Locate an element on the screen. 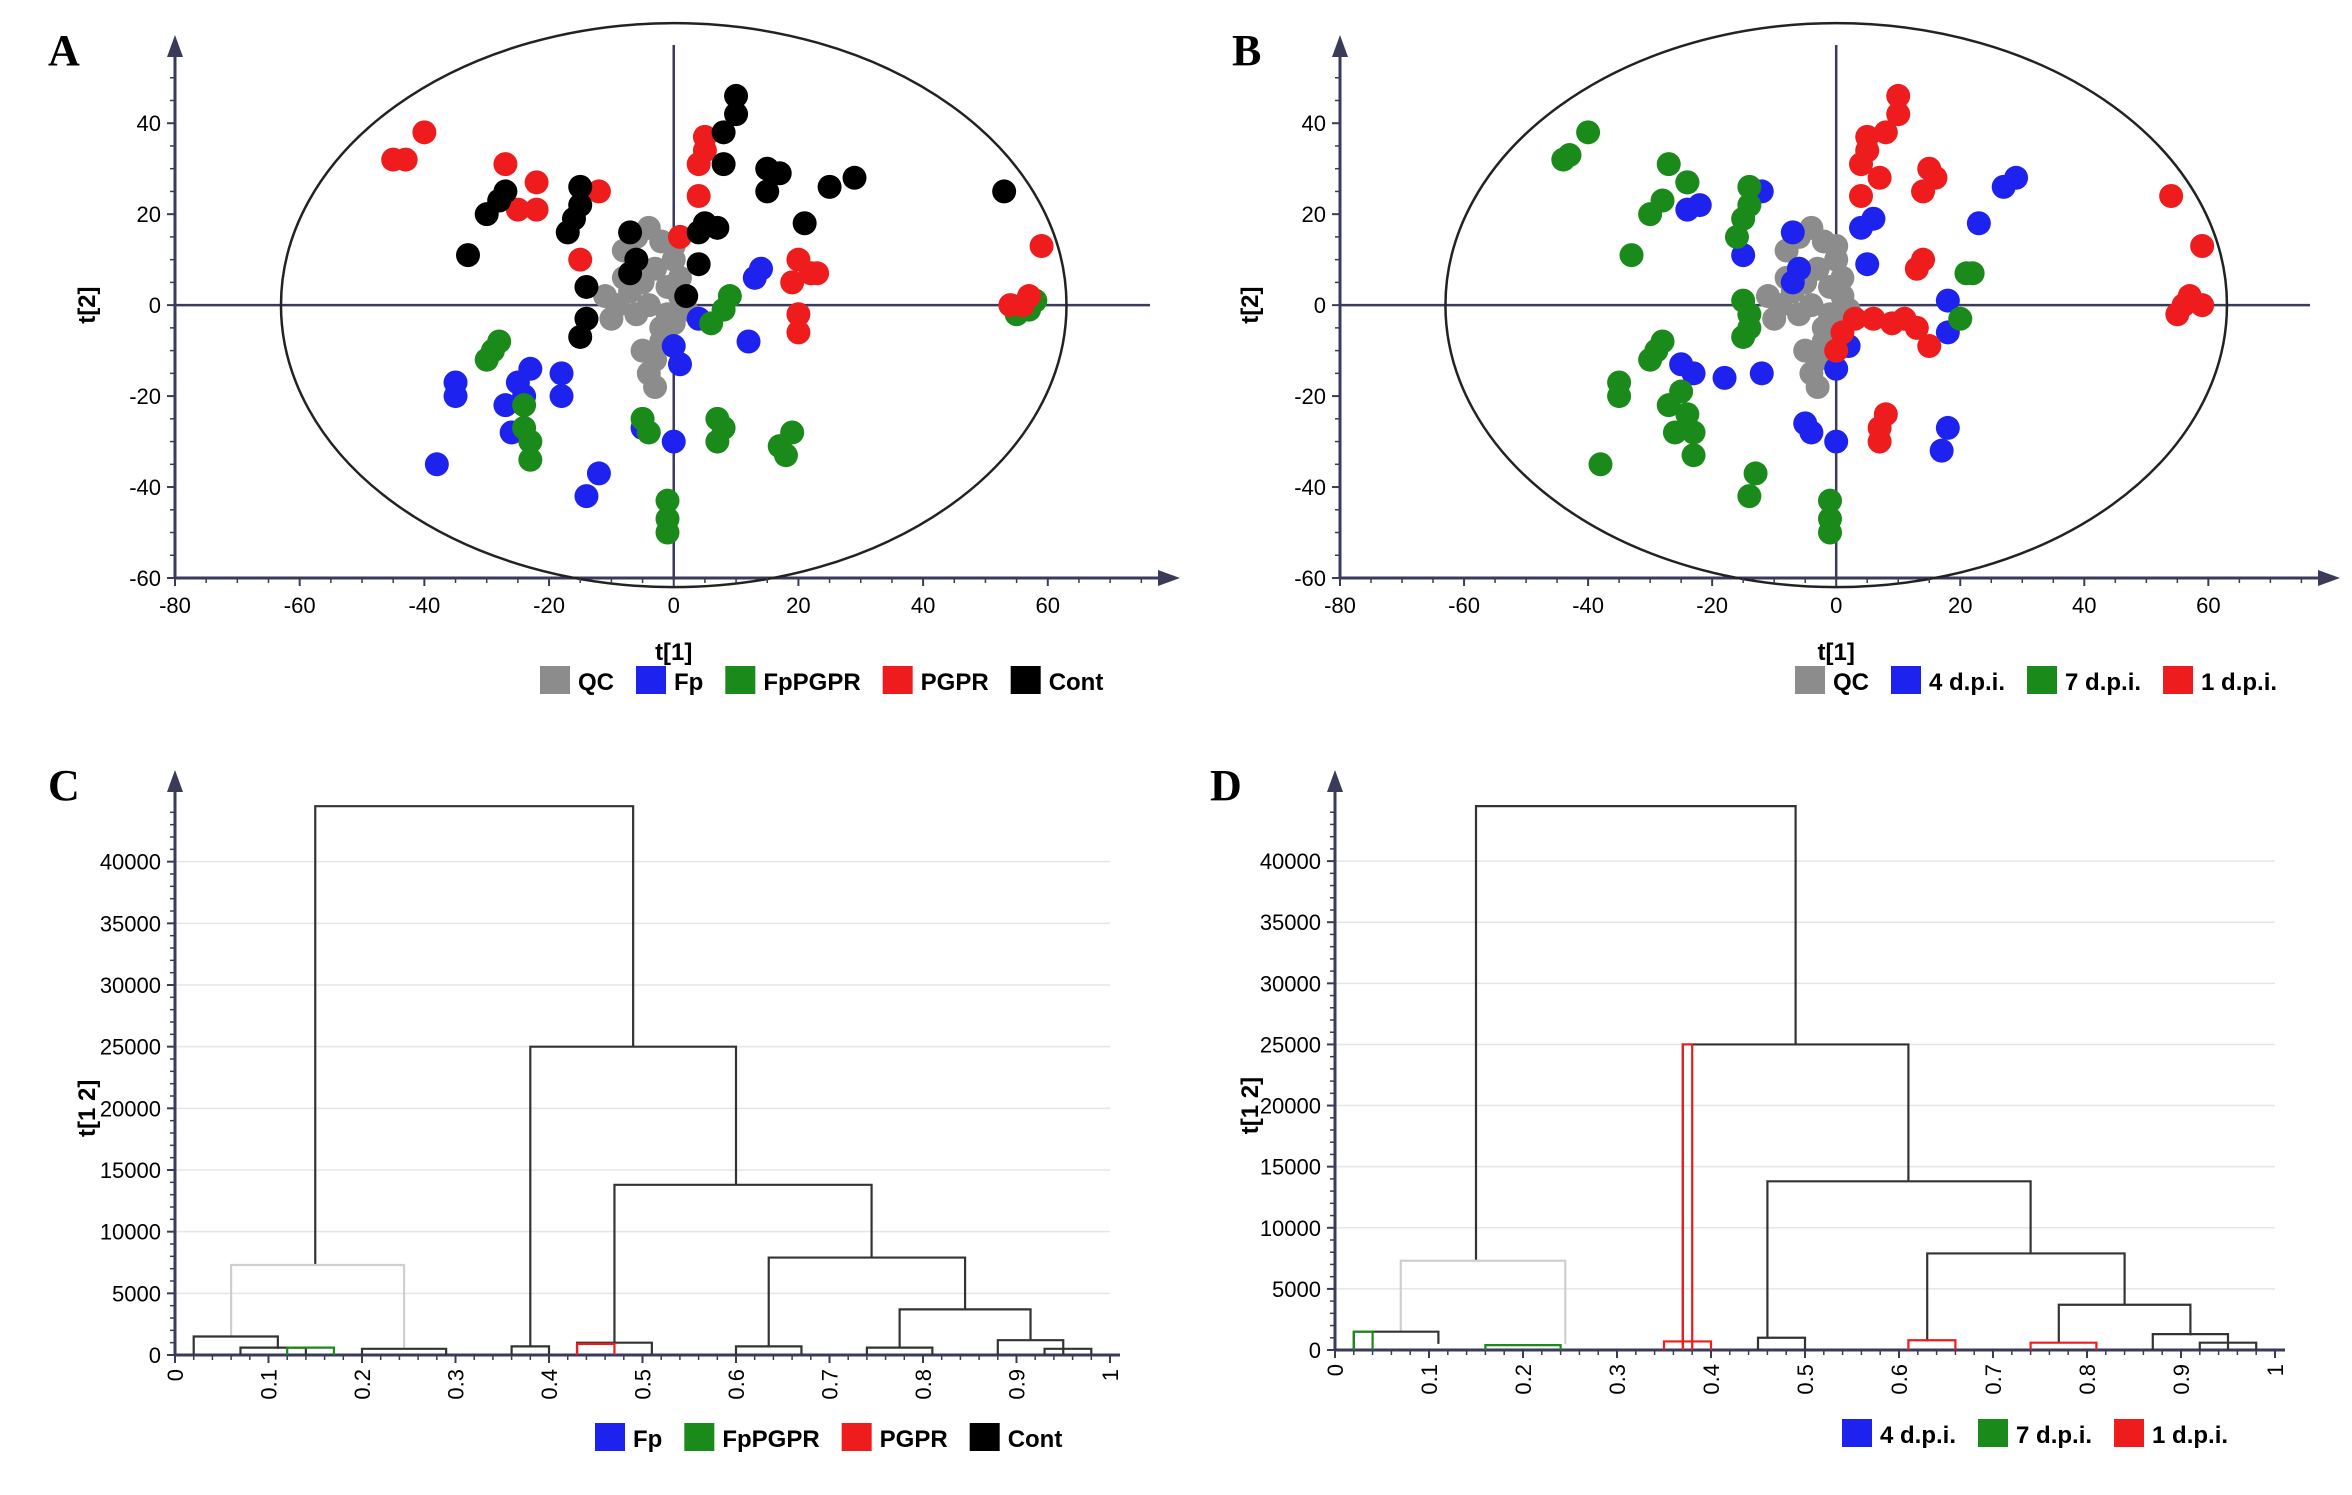 The image size is (2352, 1495). series-fp is located at coordinates (599, 382).